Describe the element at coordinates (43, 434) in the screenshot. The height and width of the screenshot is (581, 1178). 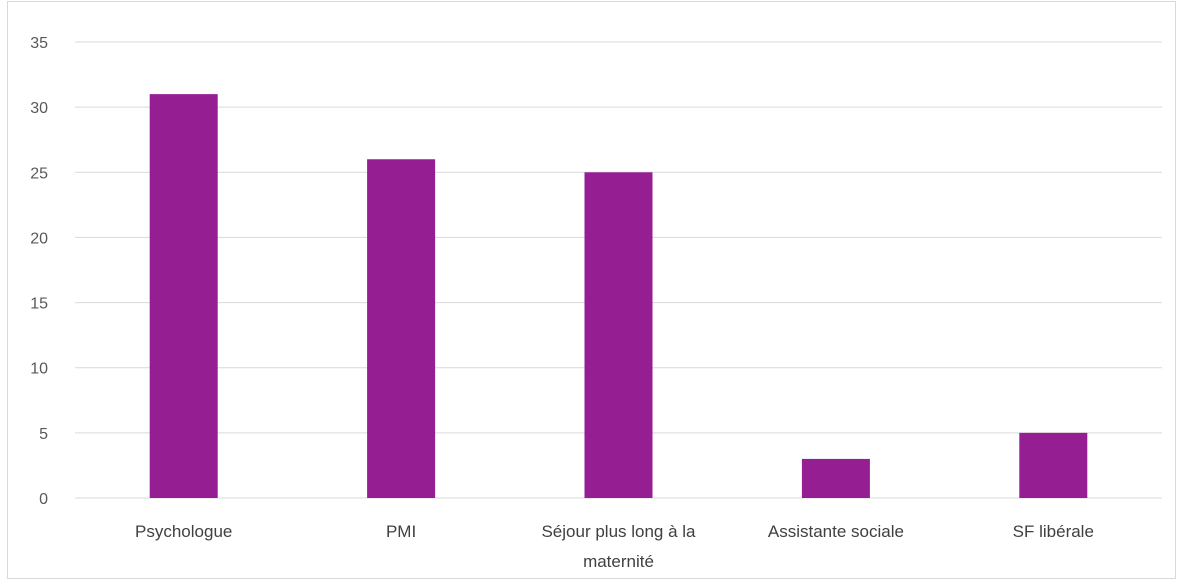
I see `y-tick-label: 5` at that location.